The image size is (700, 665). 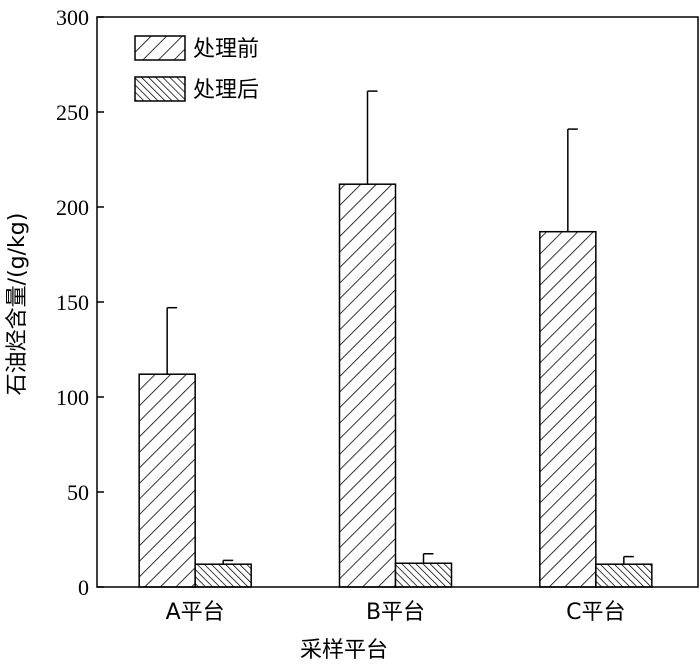 What do you see at coordinates (226, 49) in the screenshot?
I see `legend-label-before: 处理前` at bounding box center [226, 49].